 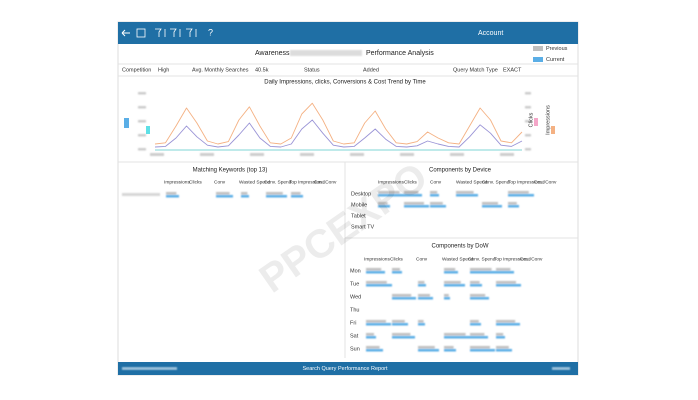 I want to click on blurred-page, so click(x=561, y=368).